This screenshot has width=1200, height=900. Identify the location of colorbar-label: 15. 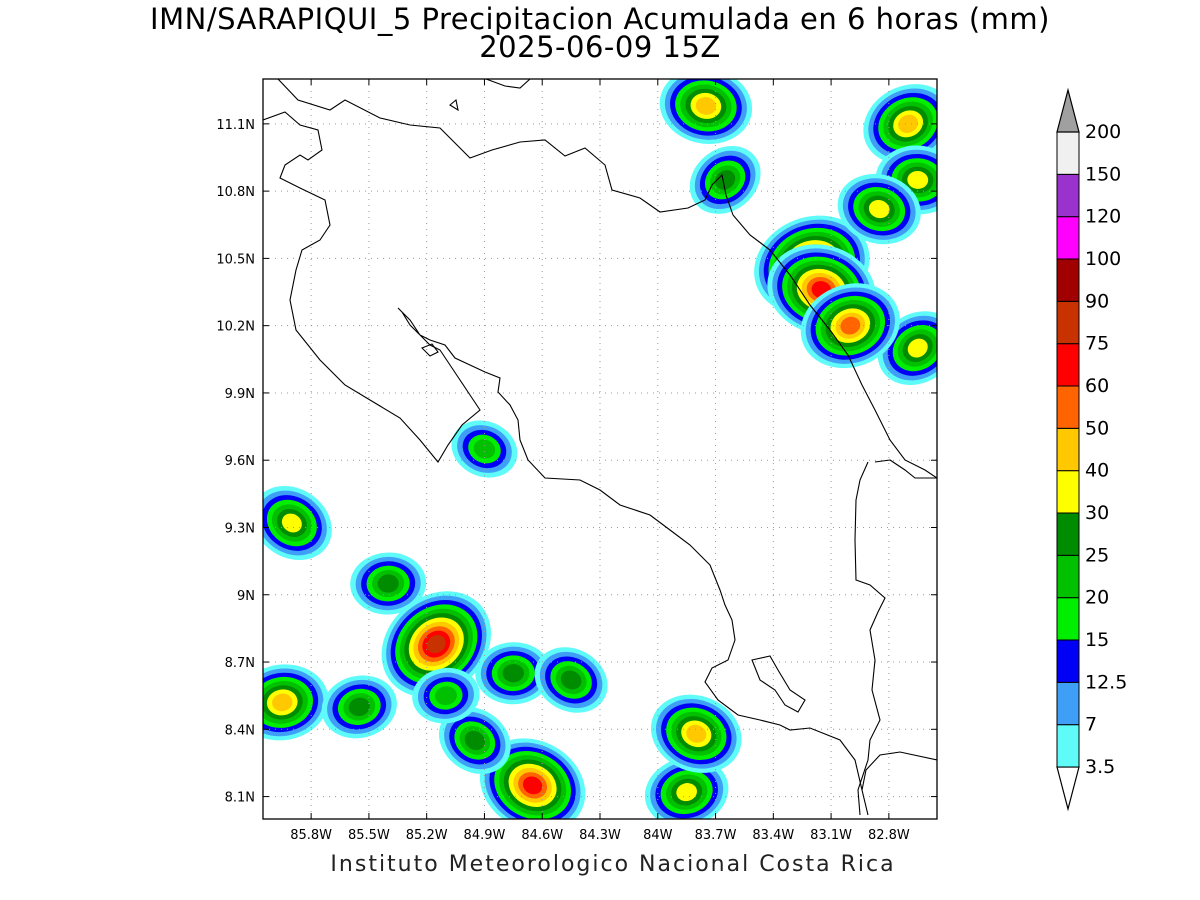
(1097, 640).